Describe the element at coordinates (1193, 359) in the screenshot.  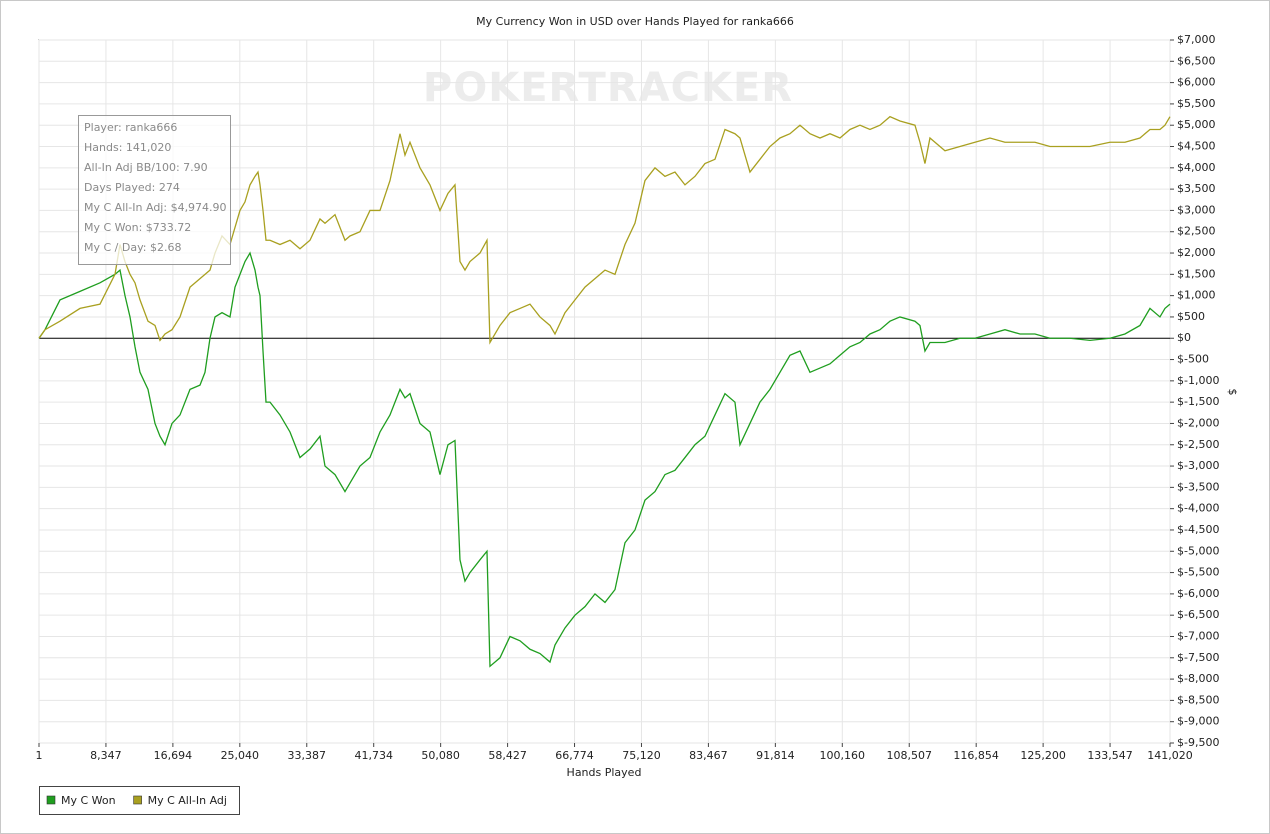
I see `y-tick-label: $-500` at that location.